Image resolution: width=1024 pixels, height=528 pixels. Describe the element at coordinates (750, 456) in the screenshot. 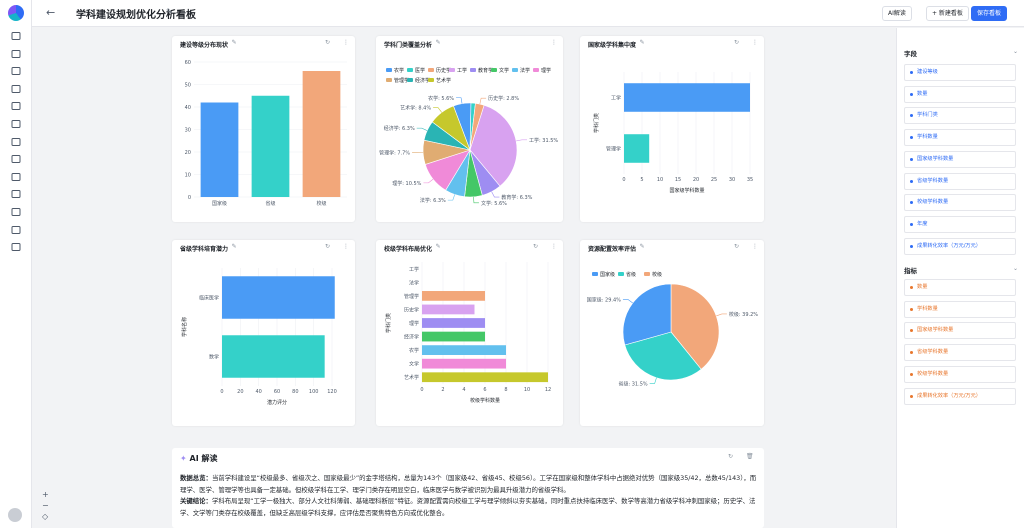

I see `delete-icon: 🗑` at that location.